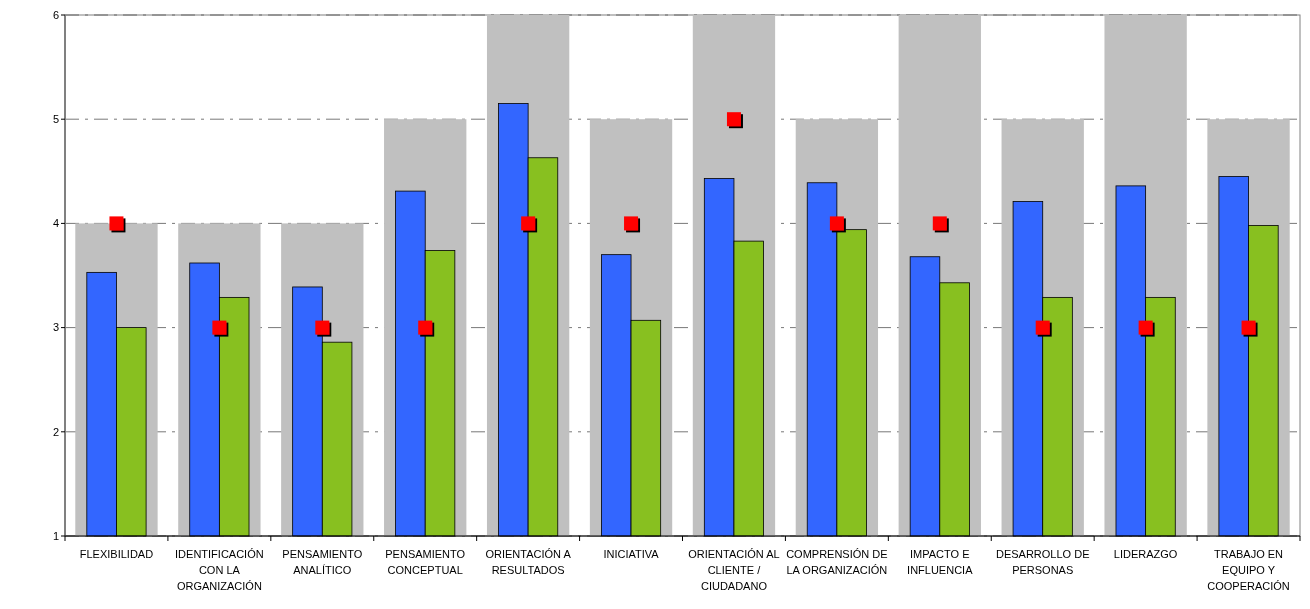 The image size is (1310, 609). What do you see at coordinates (55, 327) in the screenshot?
I see `y-tick-label: 3` at bounding box center [55, 327].